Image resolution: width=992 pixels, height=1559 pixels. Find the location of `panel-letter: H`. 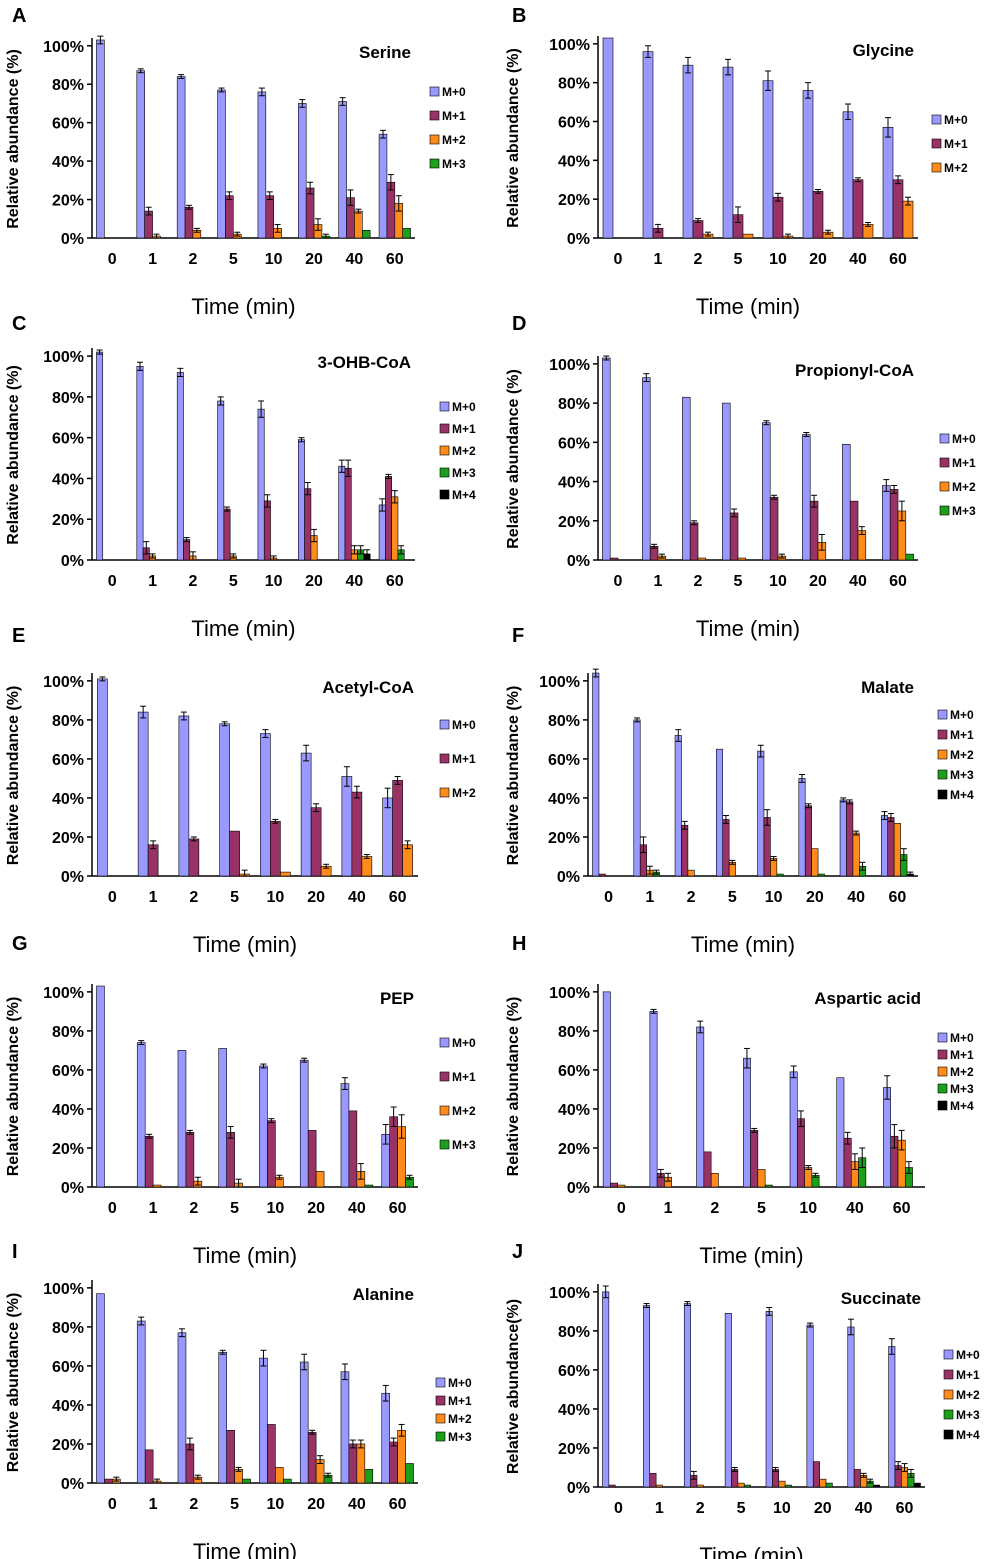

panel-letter: H is located at coordinates (519, 944).